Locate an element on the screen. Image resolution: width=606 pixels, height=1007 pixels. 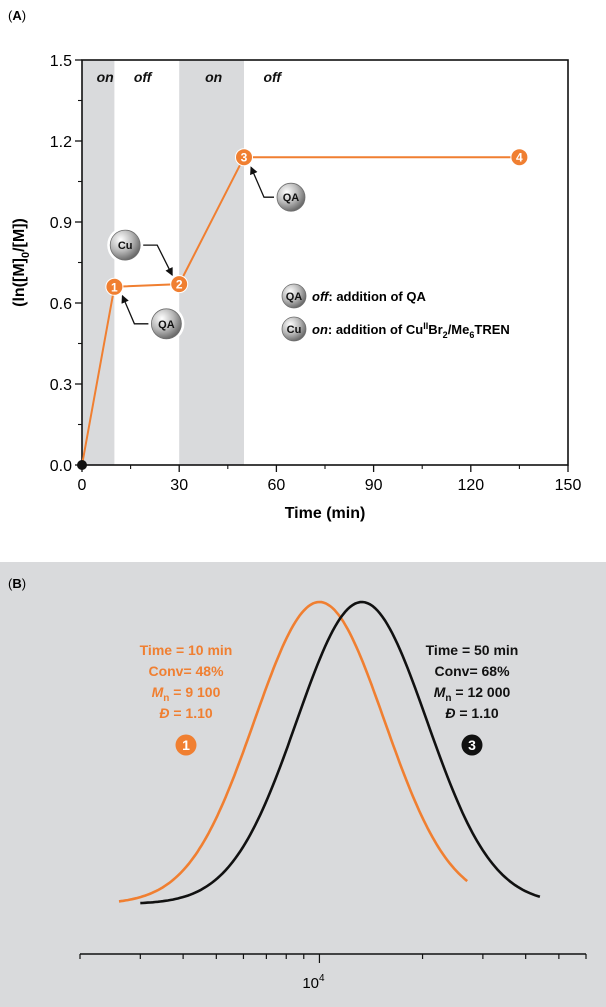
x-axis: 104 is located at coordinates (333, 972).